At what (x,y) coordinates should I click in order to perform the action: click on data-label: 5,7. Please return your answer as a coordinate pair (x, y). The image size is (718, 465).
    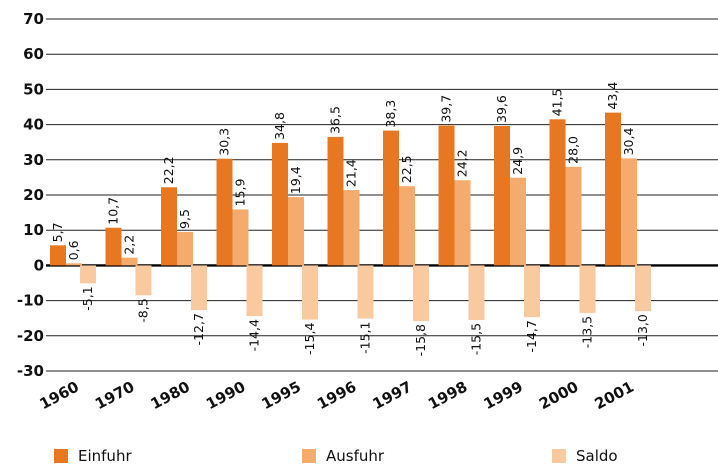
    Looking at the image, I should click on (57, 232).